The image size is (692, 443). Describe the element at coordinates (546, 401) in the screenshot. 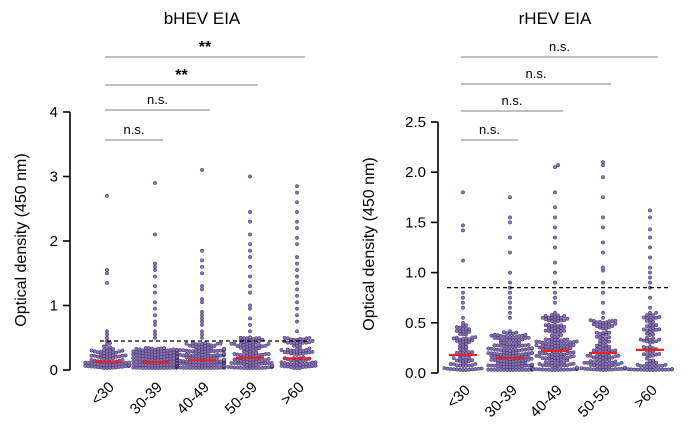

I see `x-tick-label: 40-49` at that location.